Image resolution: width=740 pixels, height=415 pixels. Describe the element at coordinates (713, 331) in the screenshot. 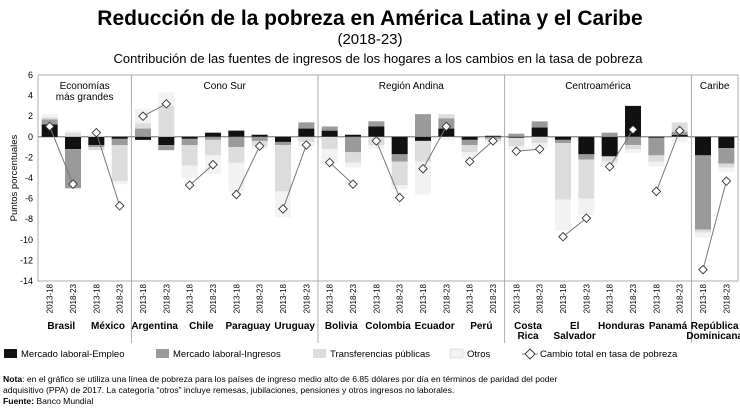

I see `country-label: República Dominicana` at that location.